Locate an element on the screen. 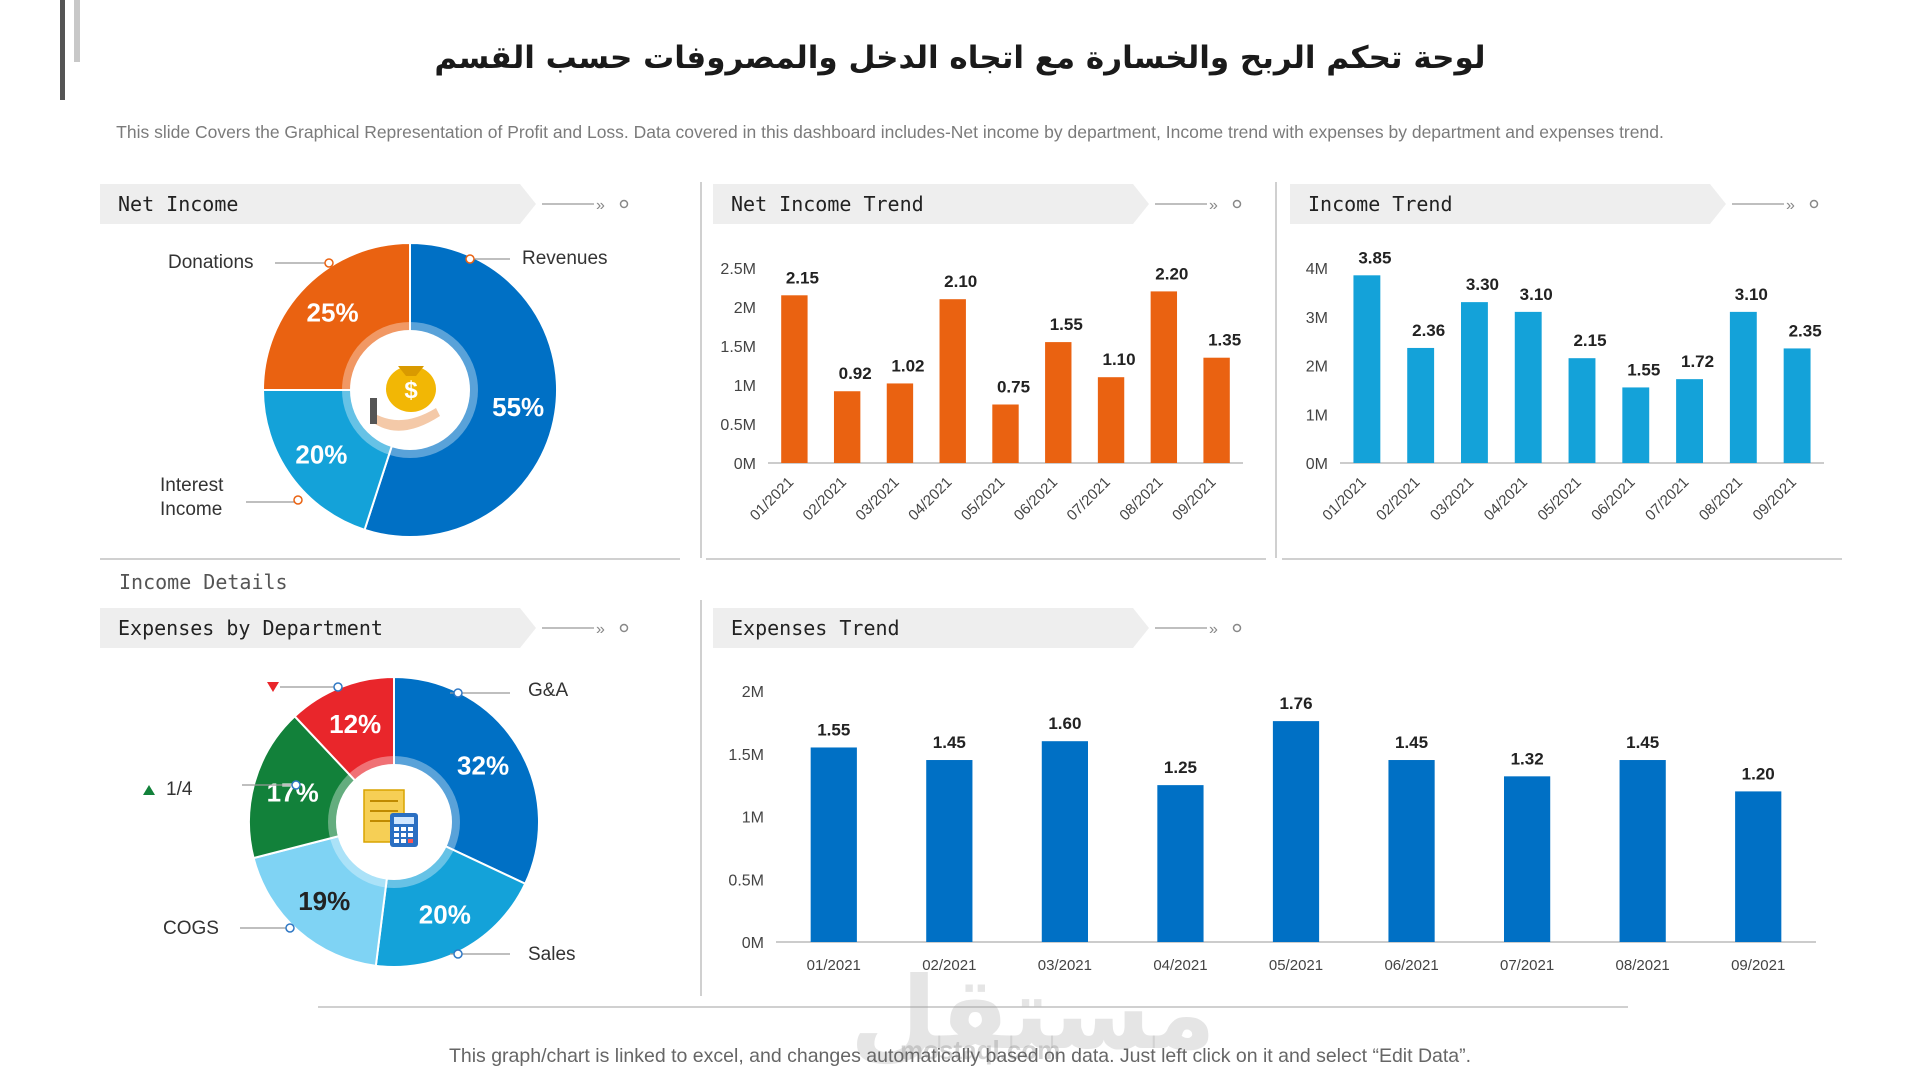 This screenshot has width=1920, height=1080. y-tick-label: 2M is located at coordinates (753, 692).